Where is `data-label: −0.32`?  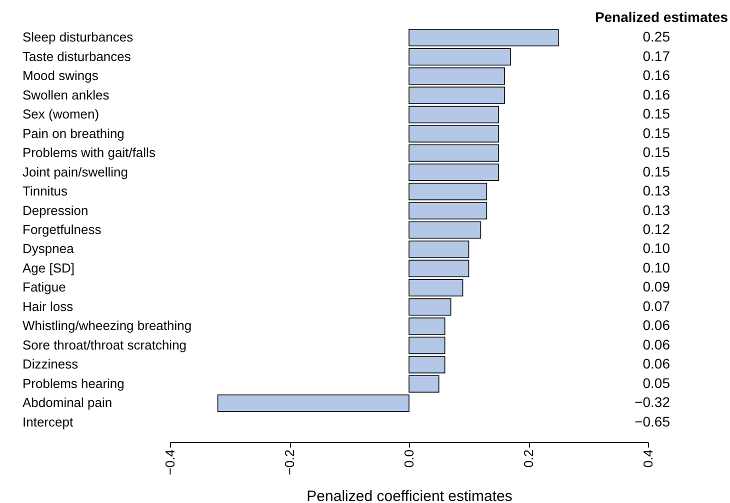 data-label: −0.32 is located at coordinates (652, 402).